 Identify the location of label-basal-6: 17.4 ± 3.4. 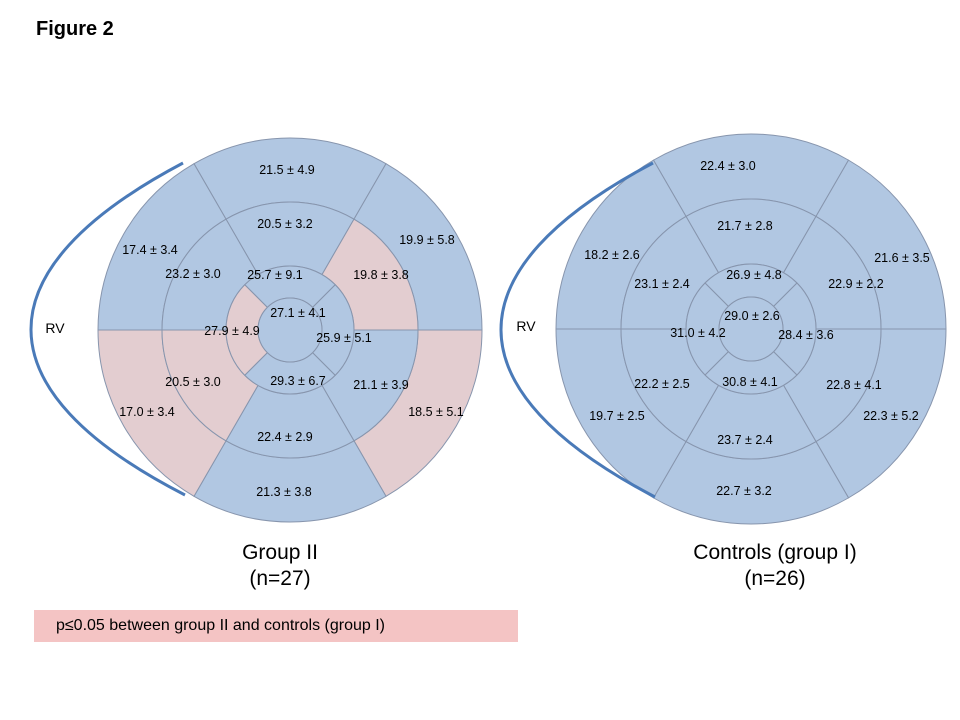
(150, 250).